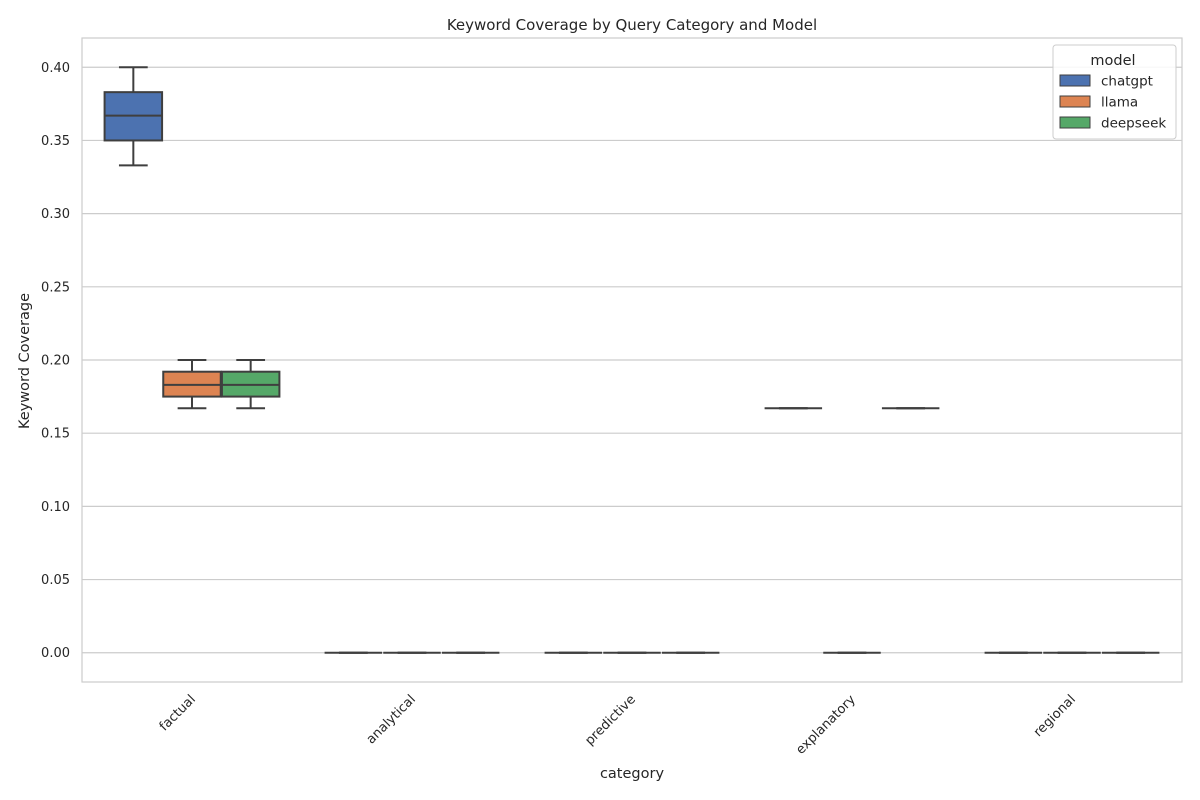 Image resolution: width=1200 pixels, height=800 pixels. Describe the element at coordinates (610, 720) in the screenshot. I see `x-tick-label: predictive` at that location.